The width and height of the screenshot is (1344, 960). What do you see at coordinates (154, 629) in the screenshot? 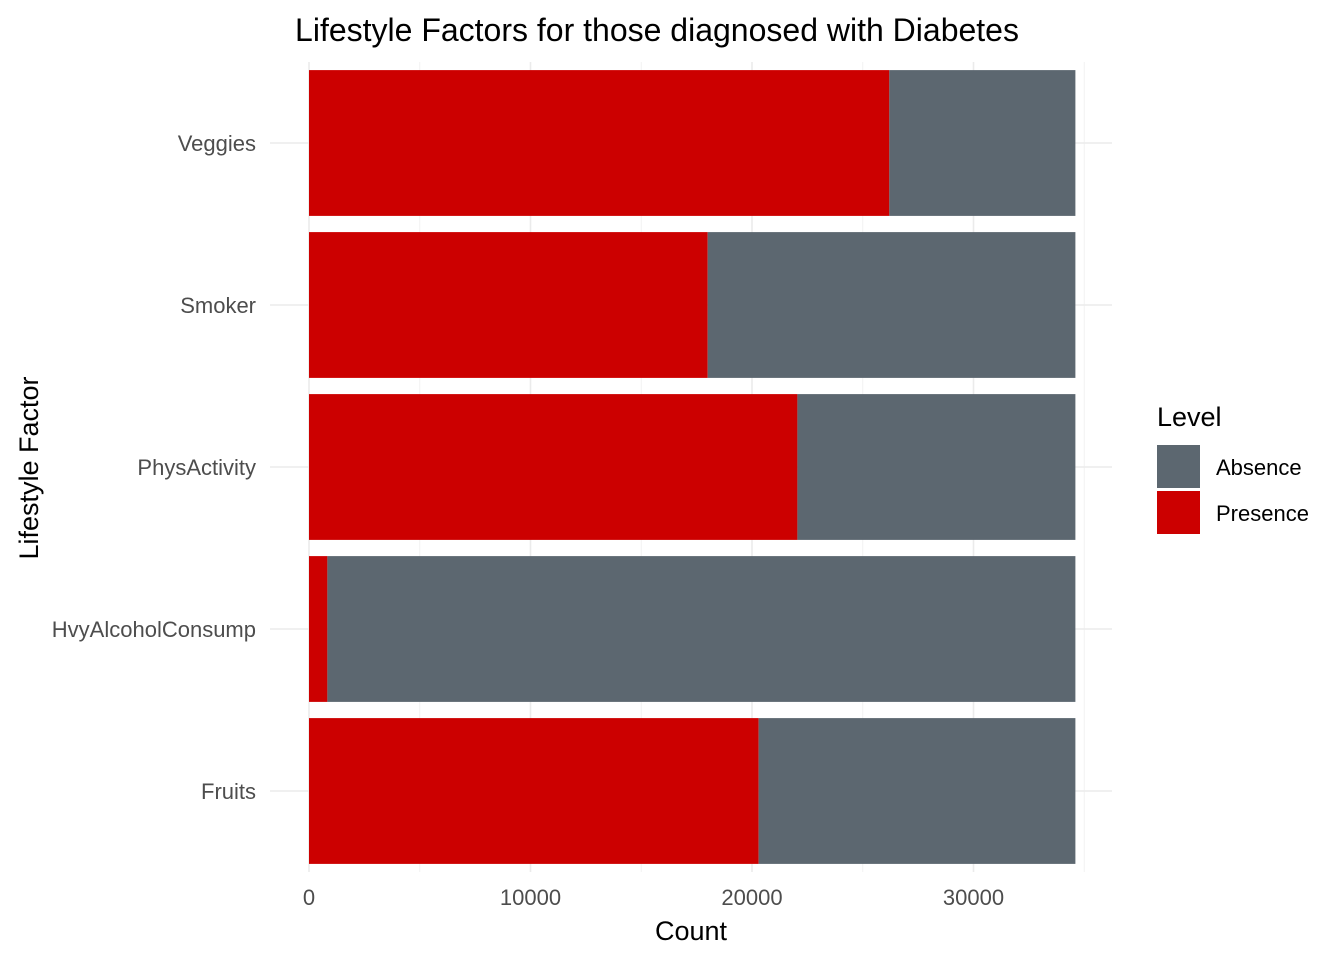
I see `y-tick-label: HvyAlcoholConsump` at bounding box center [154, 629].